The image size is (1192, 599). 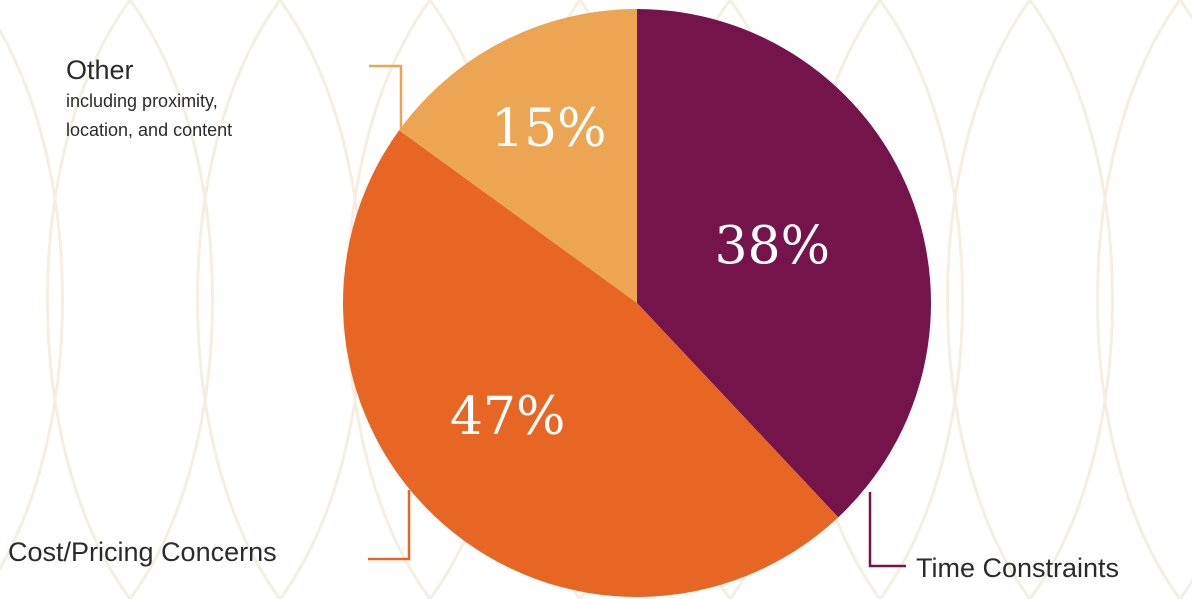 I want to click on label-other-sub-line2: location, and content, so click(x=149, y=130).